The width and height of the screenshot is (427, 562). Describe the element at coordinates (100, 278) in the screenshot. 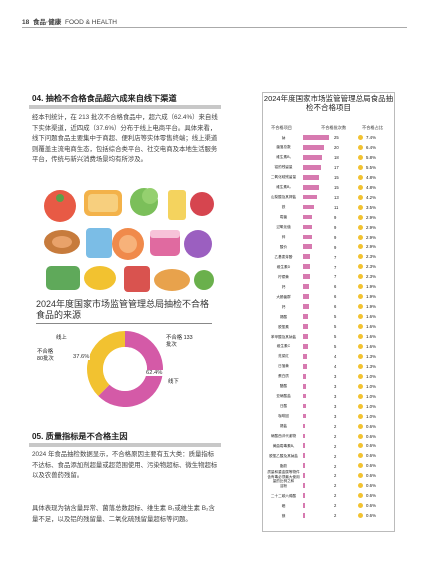

I see `banana-icon` at that location.